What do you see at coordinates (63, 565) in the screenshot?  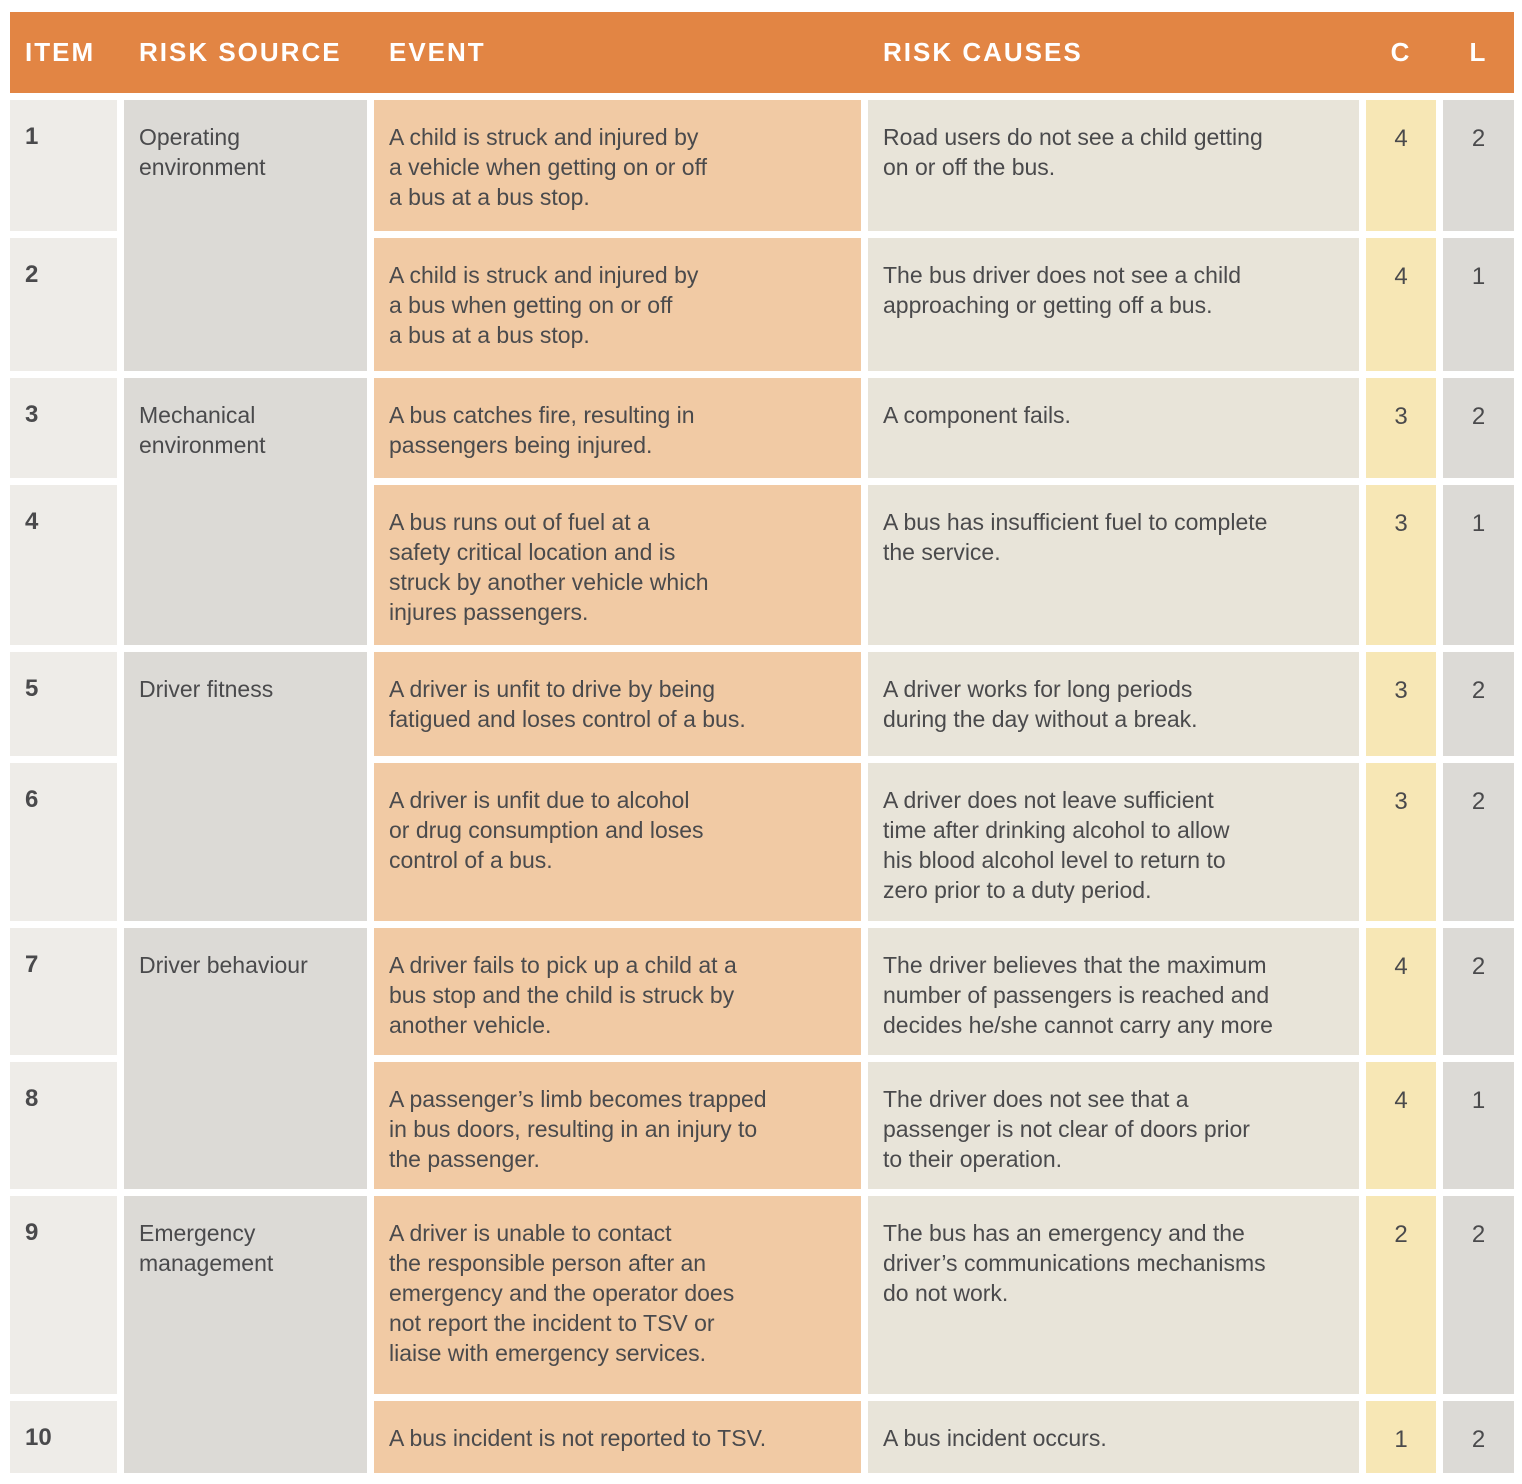 I see `item-number-4: 4` at bounding box center [63, 565].